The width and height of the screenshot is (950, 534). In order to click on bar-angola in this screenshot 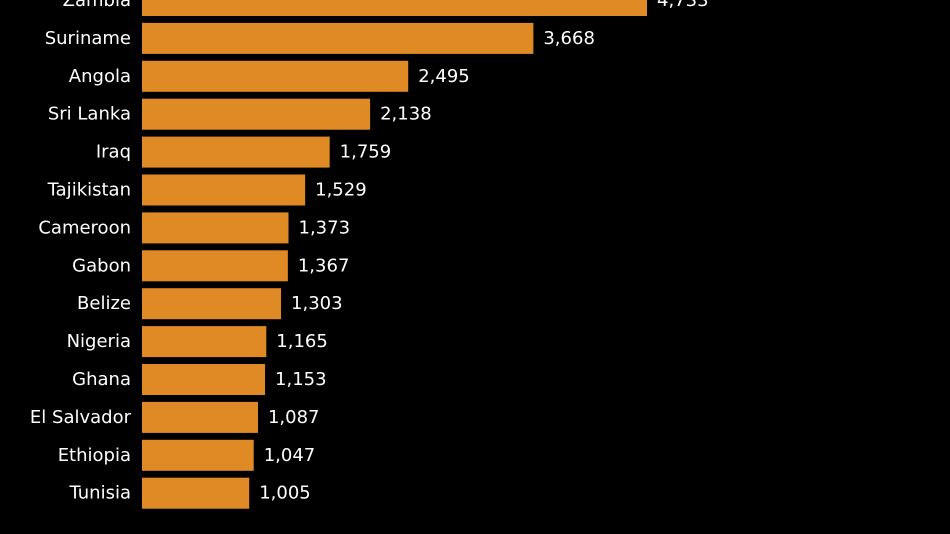, I will do `click(275, 76)`.